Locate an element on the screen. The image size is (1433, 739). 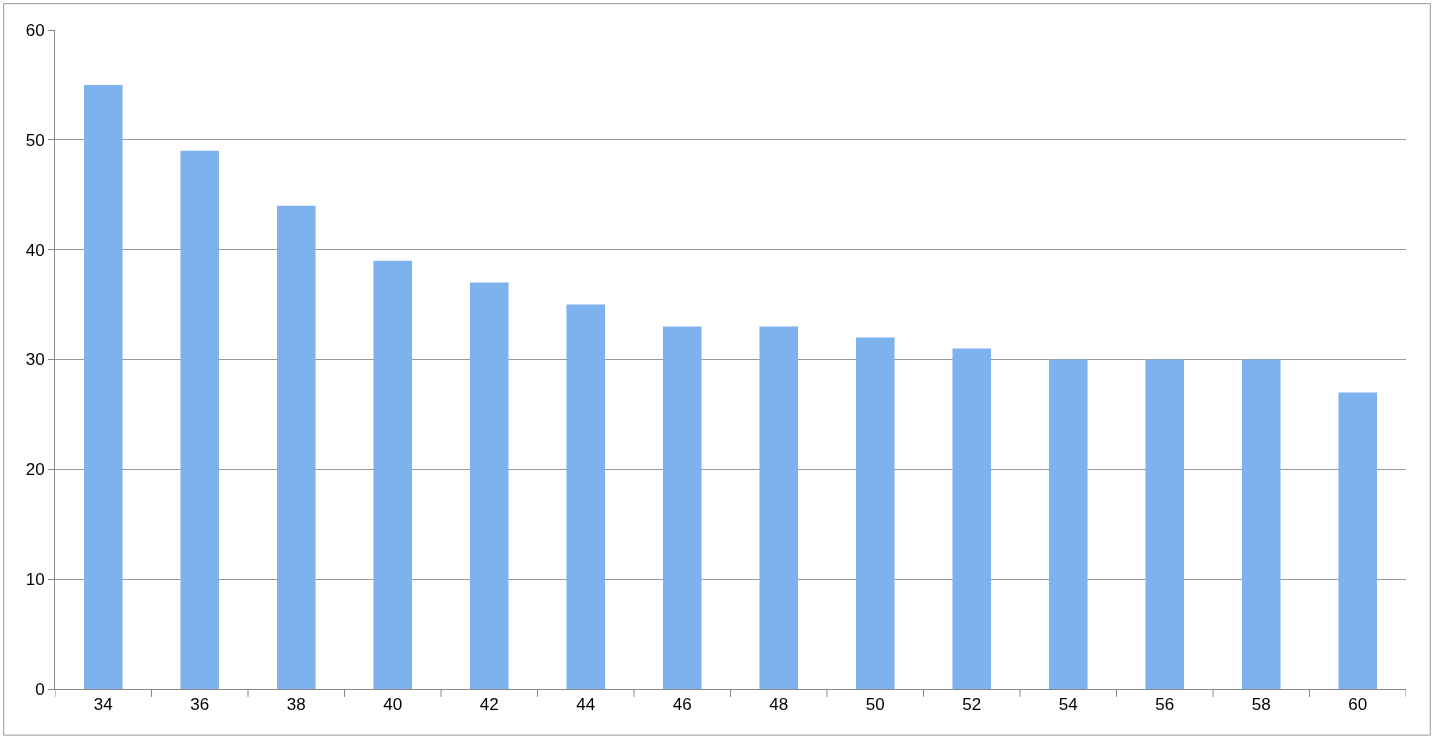
x-tick-label: 44 is located at coordinates (586, 705).